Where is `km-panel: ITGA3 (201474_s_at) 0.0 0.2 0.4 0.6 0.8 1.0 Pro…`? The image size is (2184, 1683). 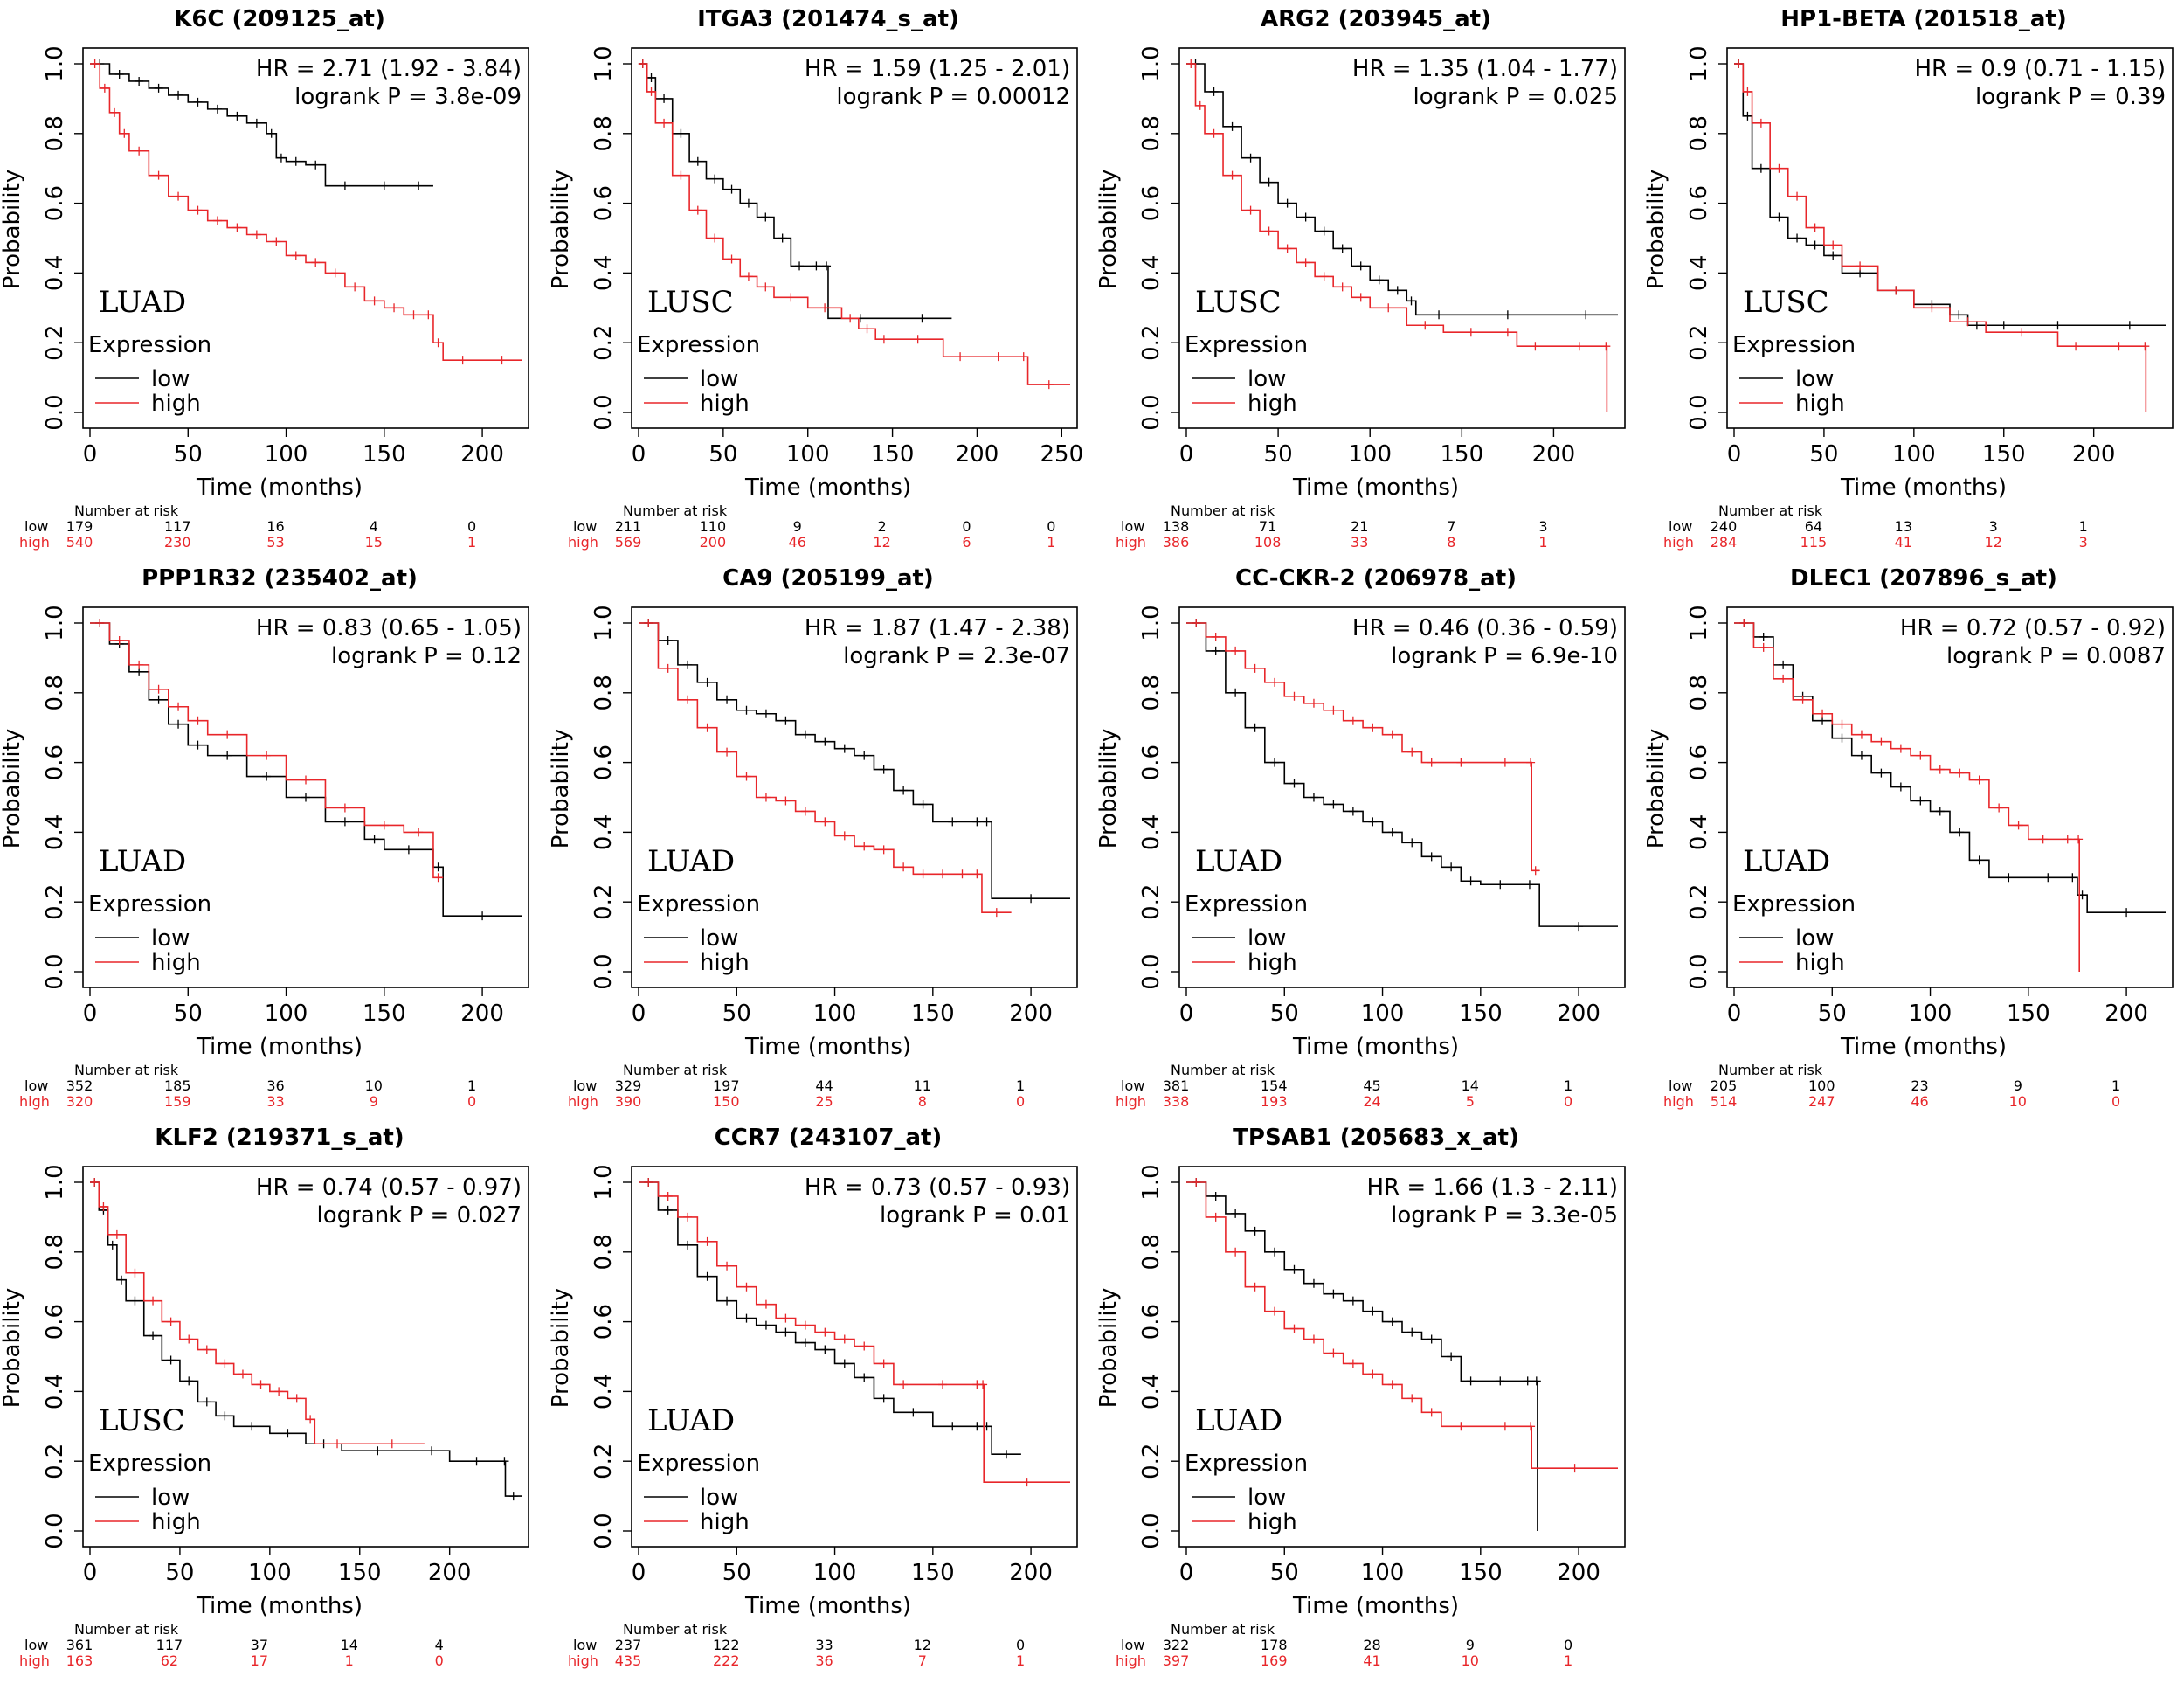
km-panel: ITGA3 (201474_s_at) 0.0 0.2 0.4 0.6 0.8 1.0 Pro… is located at coordinates (815, 278).